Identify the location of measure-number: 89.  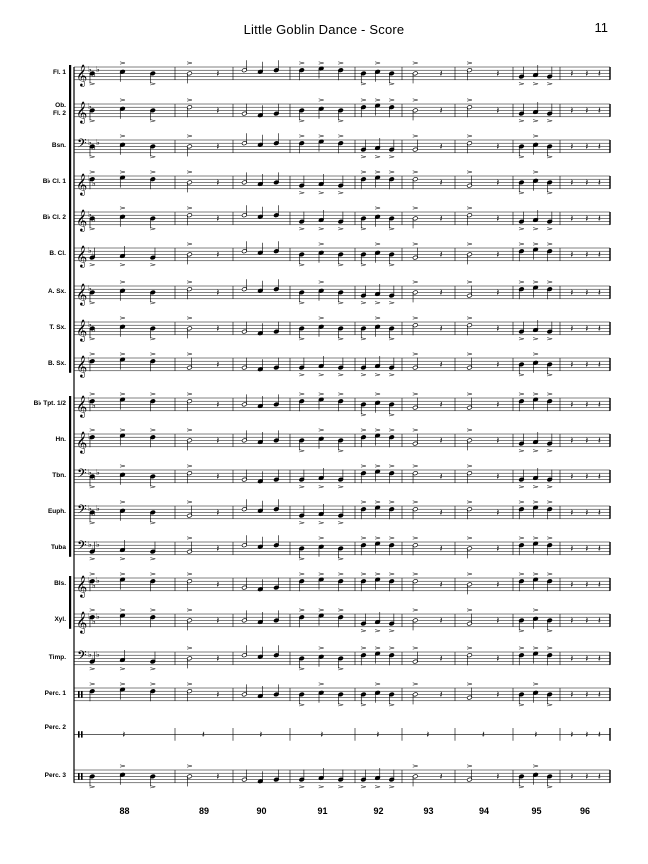
(203, 811).